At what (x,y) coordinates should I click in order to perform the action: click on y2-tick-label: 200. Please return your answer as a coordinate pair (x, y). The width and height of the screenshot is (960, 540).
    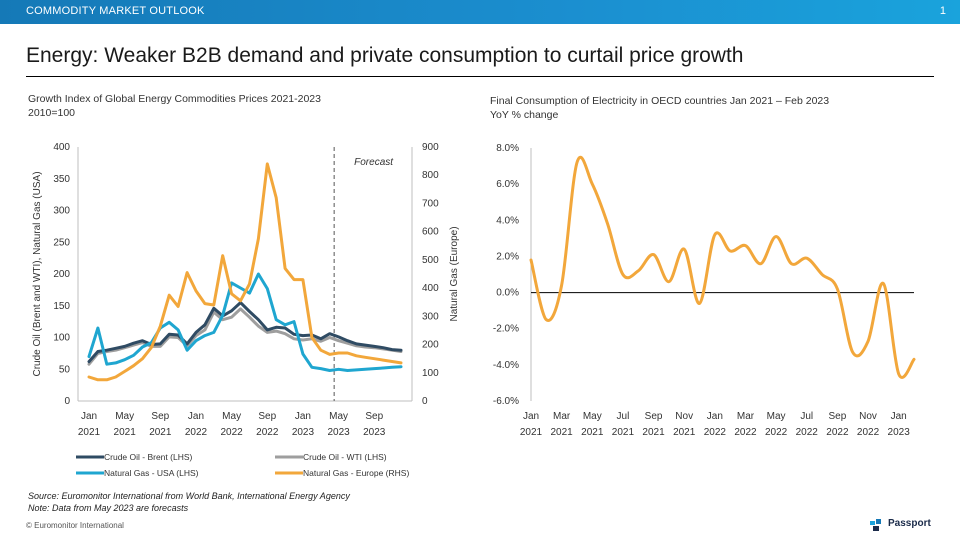
    Looking at the image, I should click on (430, 345).